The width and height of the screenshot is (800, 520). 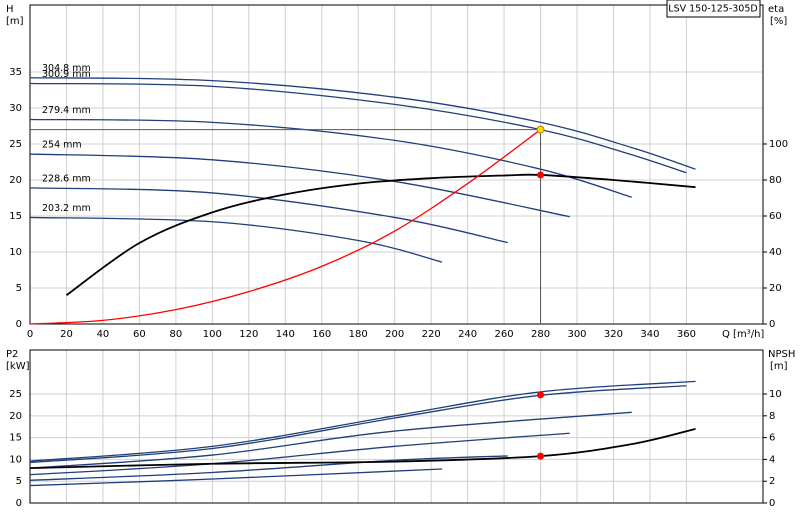 I want to click on chart-title: LSV 150-125-305D, so click(x=712, y=9).